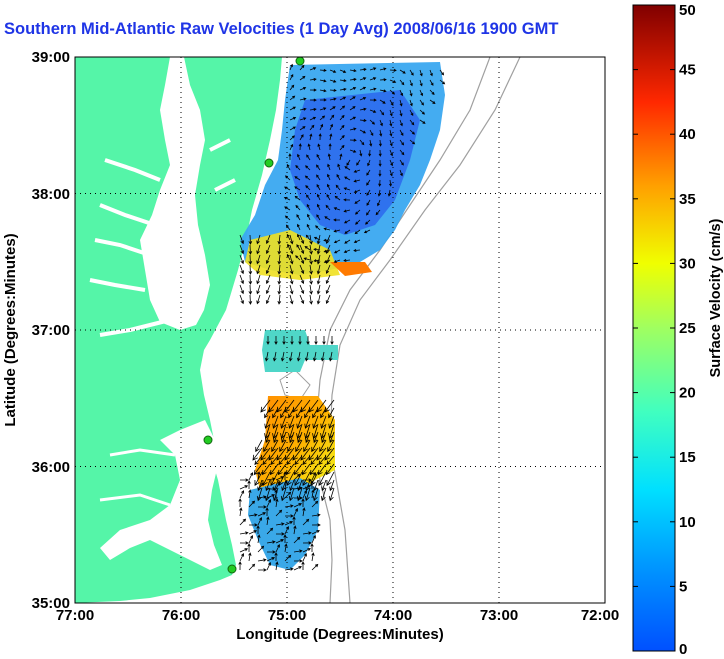 The width and height of the screenshot is (724, 659). I want to click on y-axis-label: Latitude (Degrees:Minutes), so click(10, 329).